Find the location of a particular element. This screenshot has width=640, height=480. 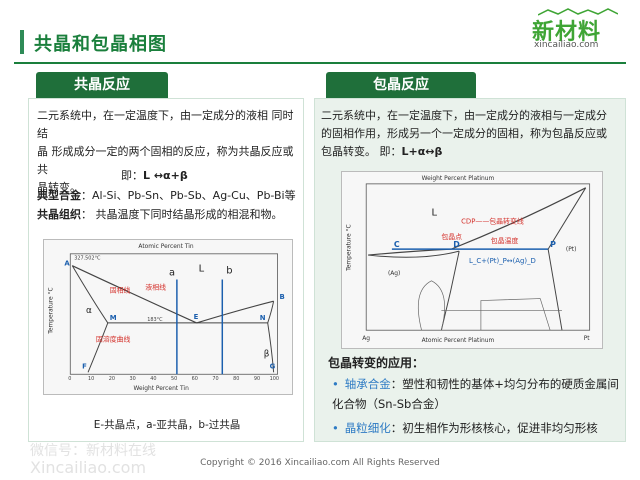

pb-sn-plot-frame is located at coordinates (173, 314).